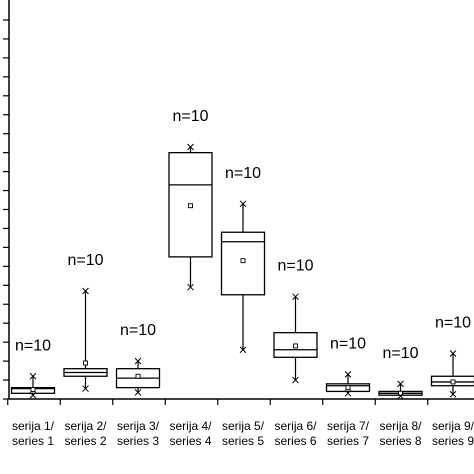 Image resolution: width=474 pixels, height=474 pixels. I want to click on category-label-line: series 2, so click(85, 441).